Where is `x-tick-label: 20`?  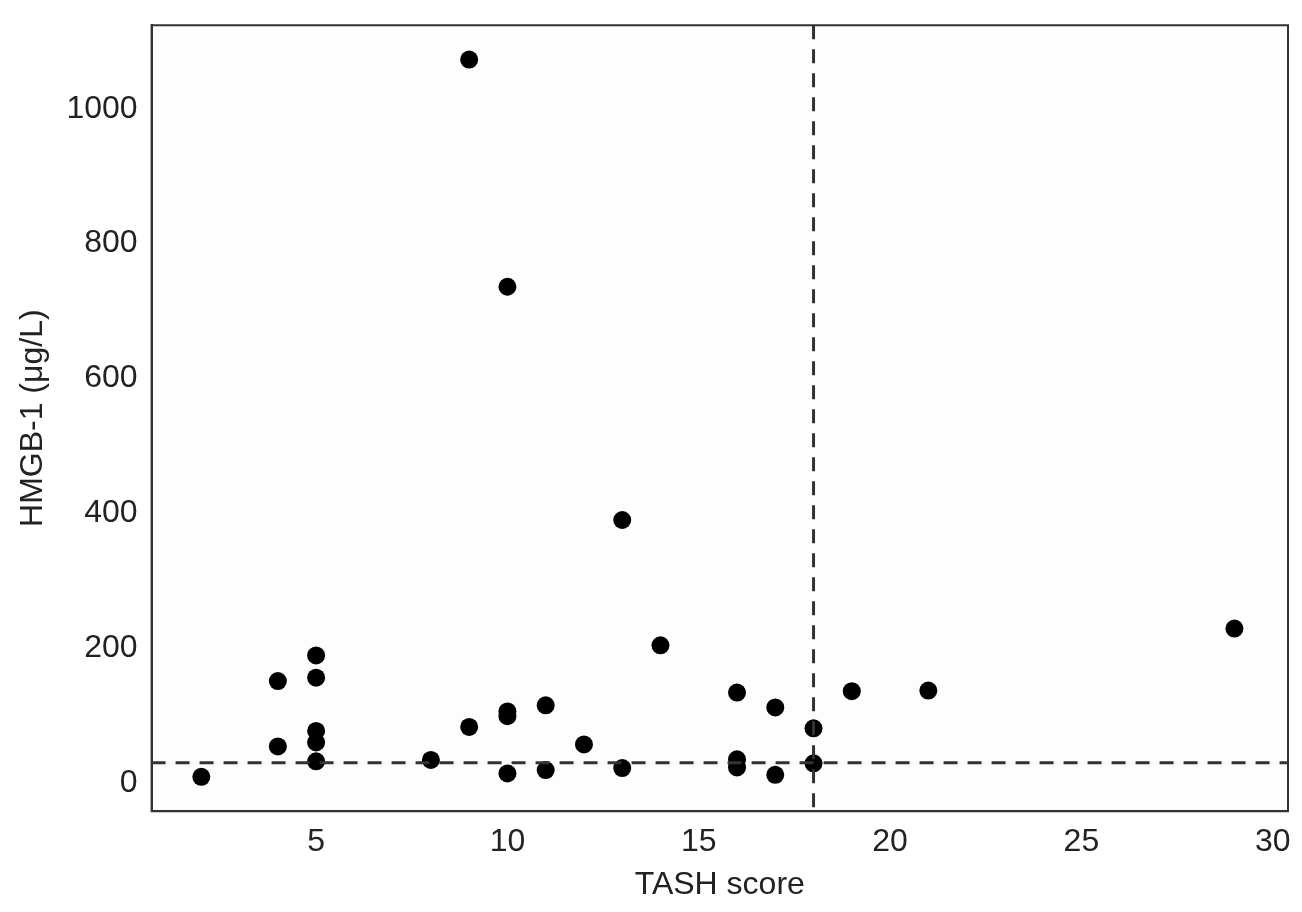
x-tick-label: 20 is located at coordinates (890, 840).